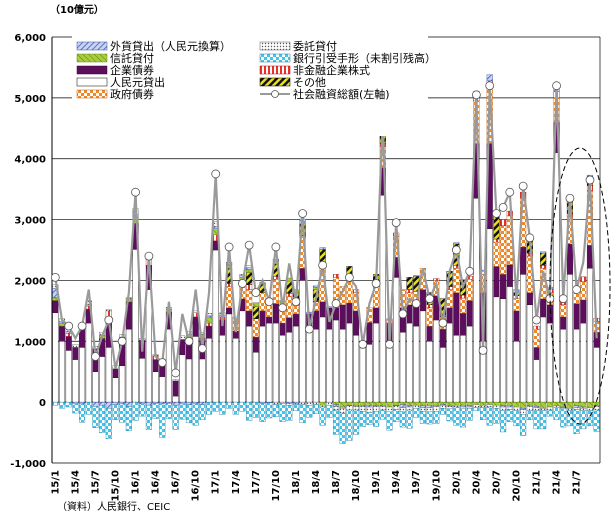  Describe the element at coordinates (557, 482) in the screenshot. I see `x-tick-label: 21/4` at that location.